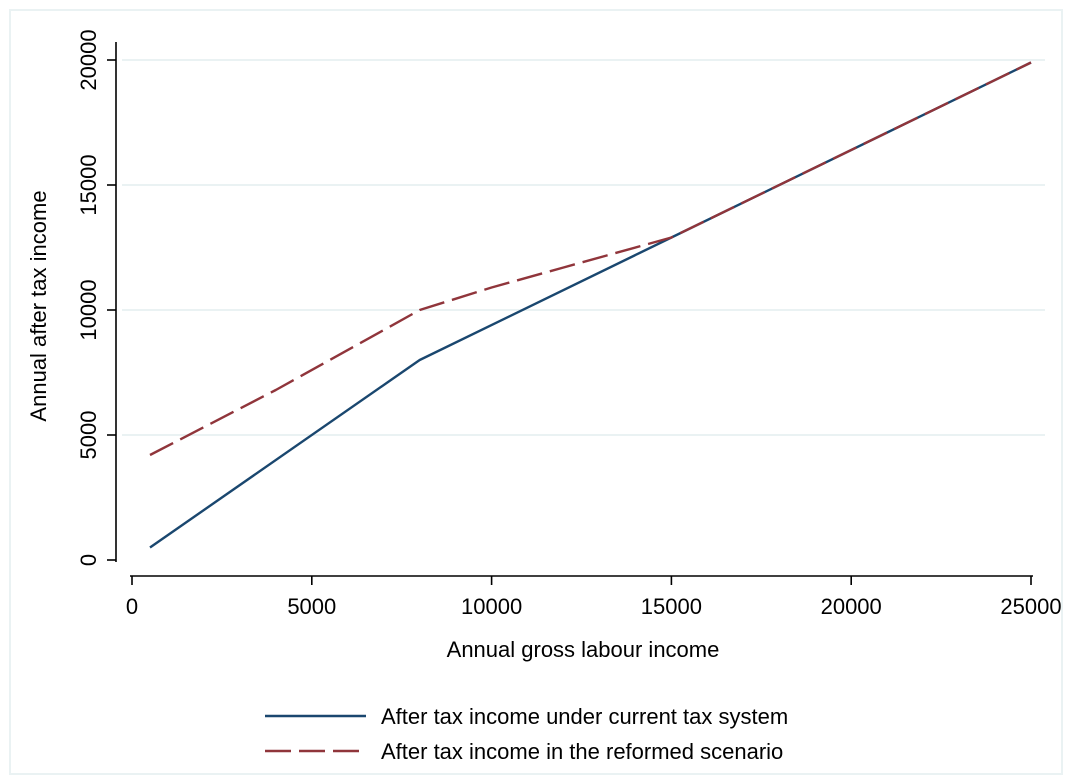 The width and height of the screenshot is (1072, 784). I want to click on x-tick-label-25000: 25000, so click(1030, 606).